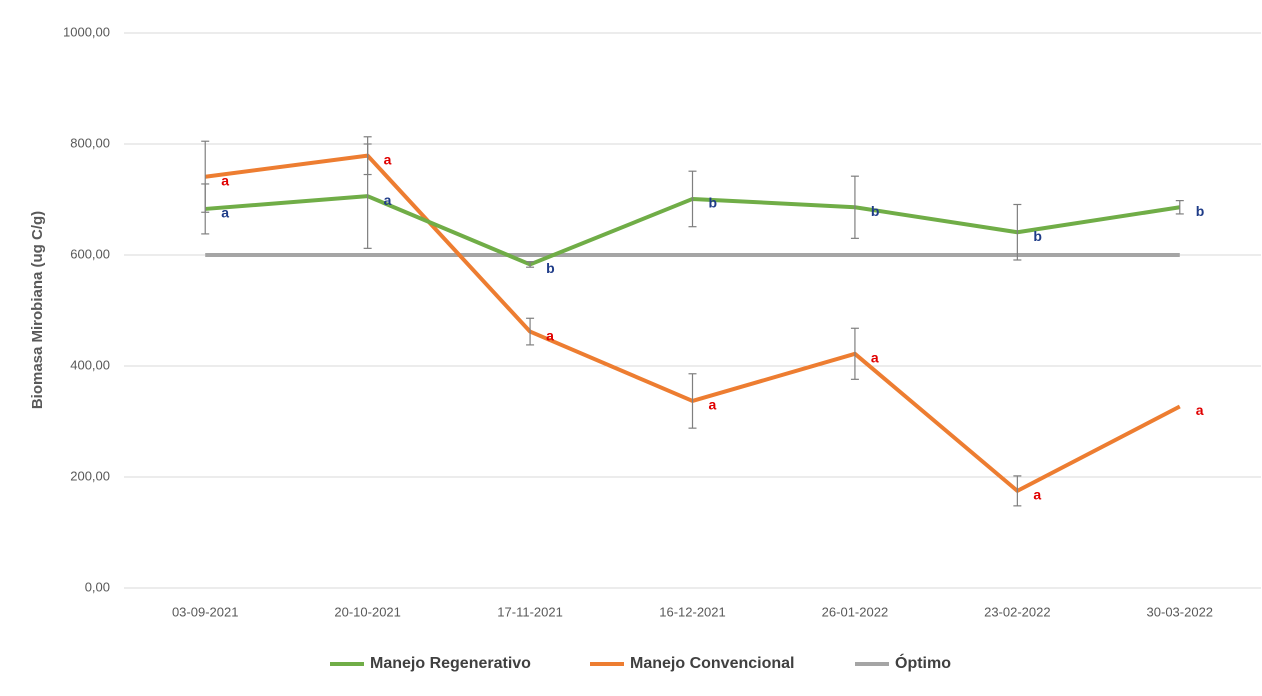 The image size is (1262, 696). What do you see at coordinates (692, 611) in the screenshot?
I see `x-tick-label: 16-12-2021` at bounding box center [692, 611].